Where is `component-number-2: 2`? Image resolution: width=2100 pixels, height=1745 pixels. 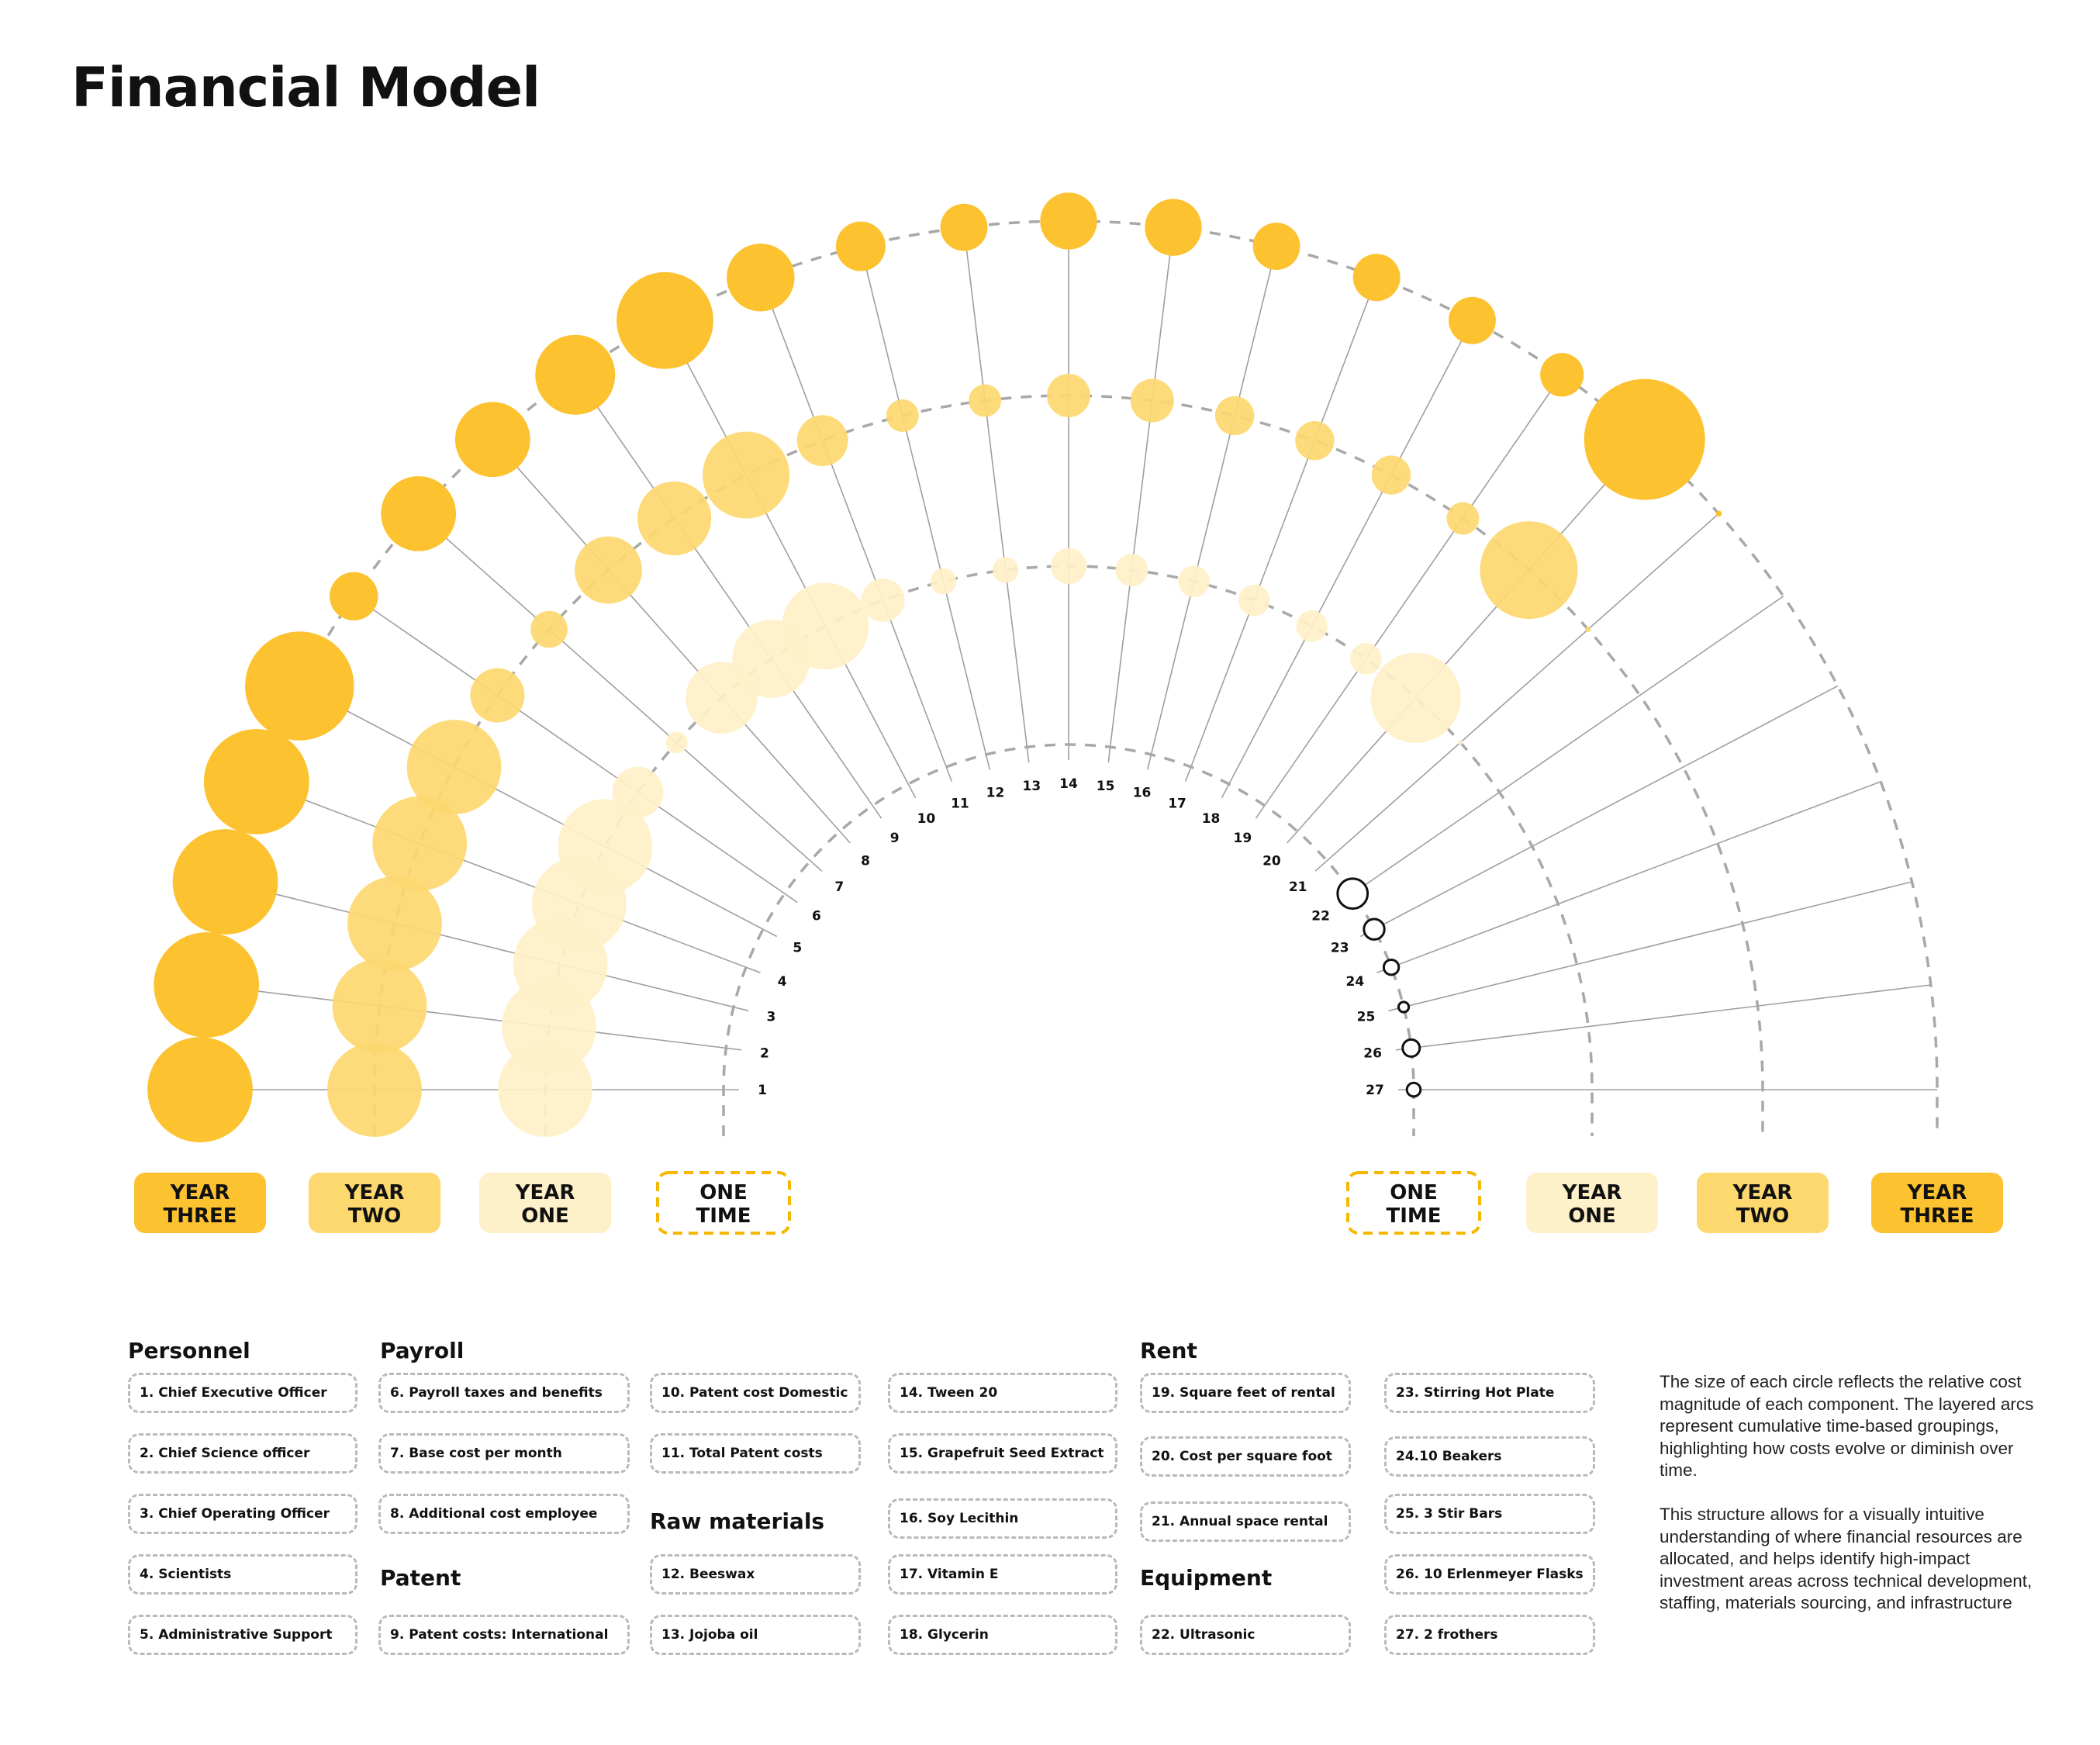
component-number-2: 2 is located at coordinates (764, 1053).